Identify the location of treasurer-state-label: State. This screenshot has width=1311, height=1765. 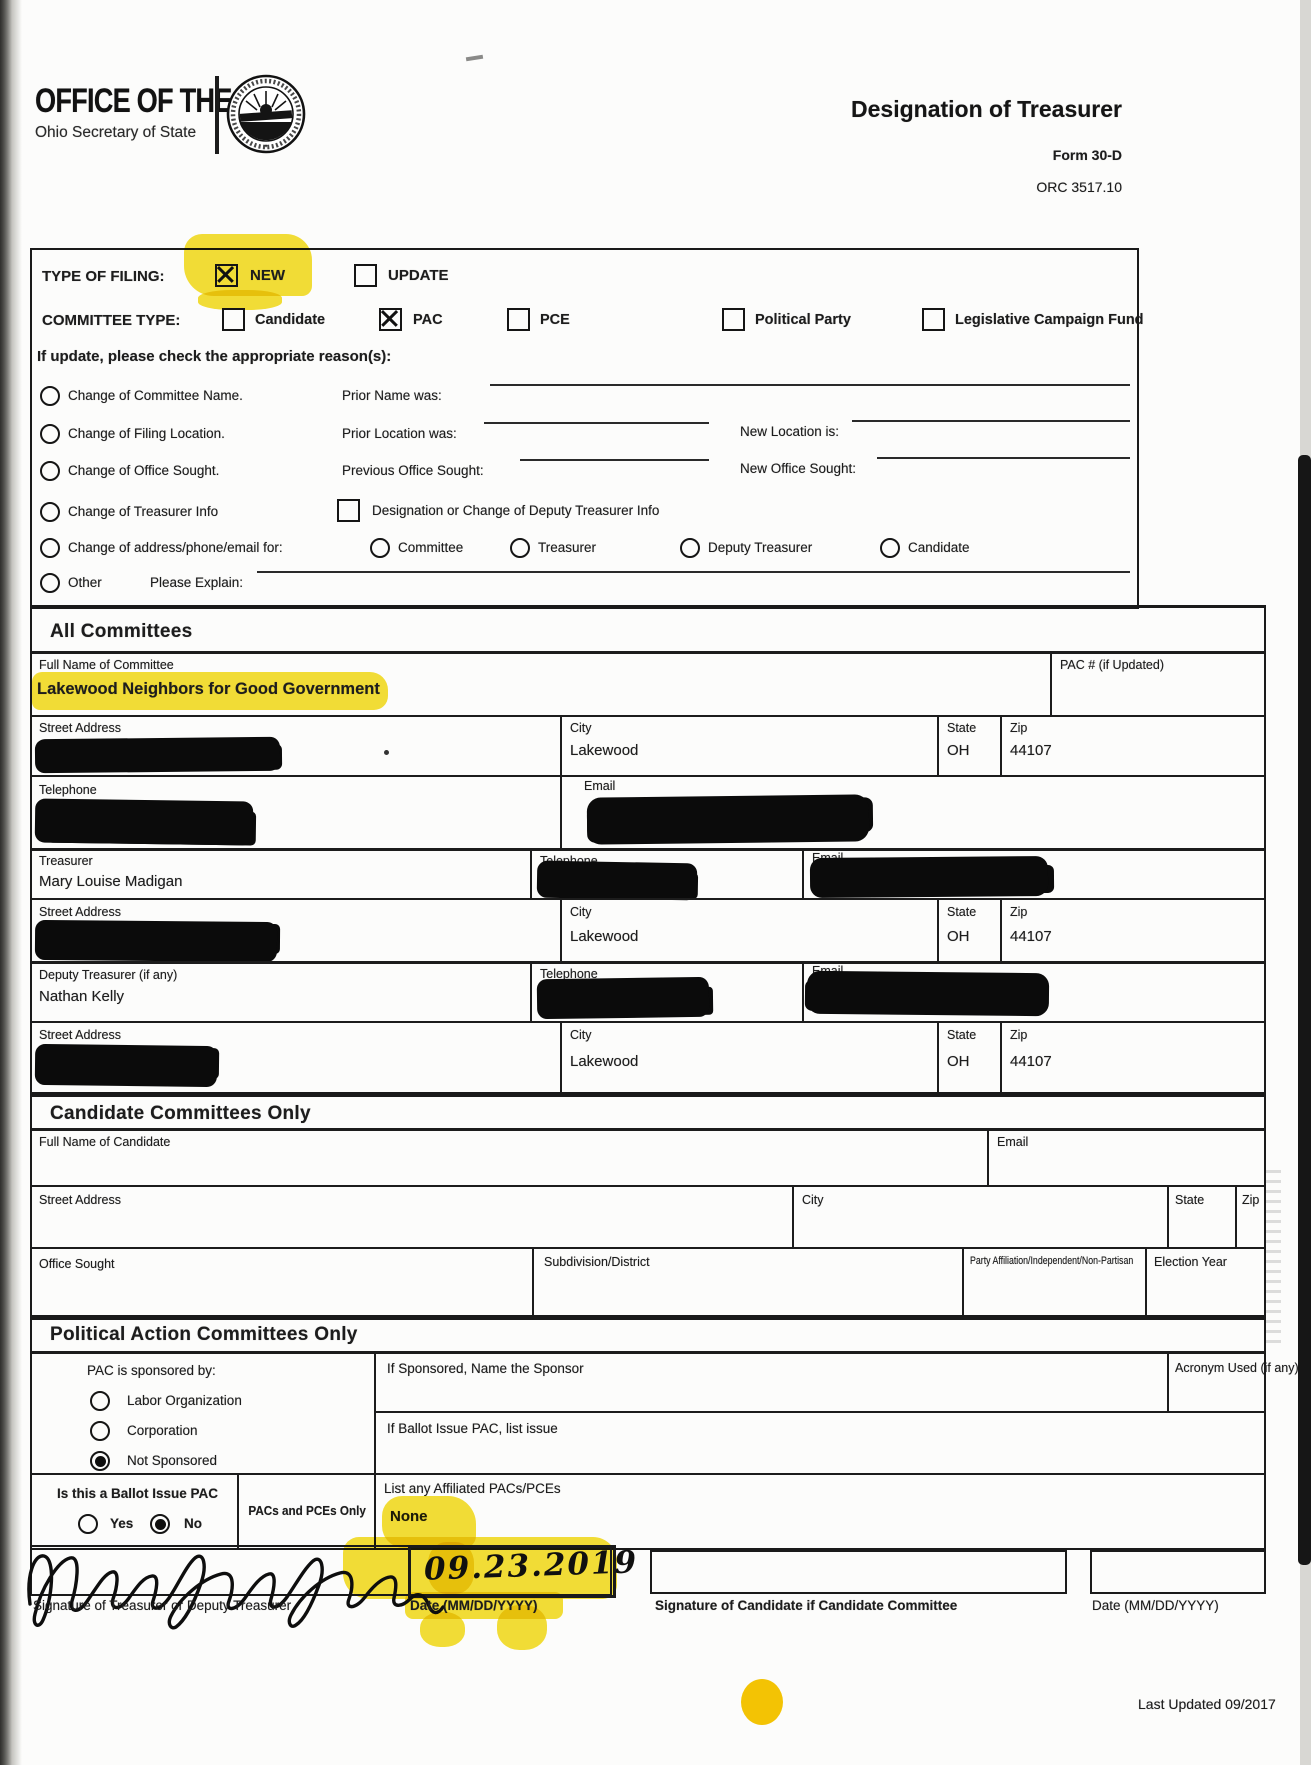
(962, 912).